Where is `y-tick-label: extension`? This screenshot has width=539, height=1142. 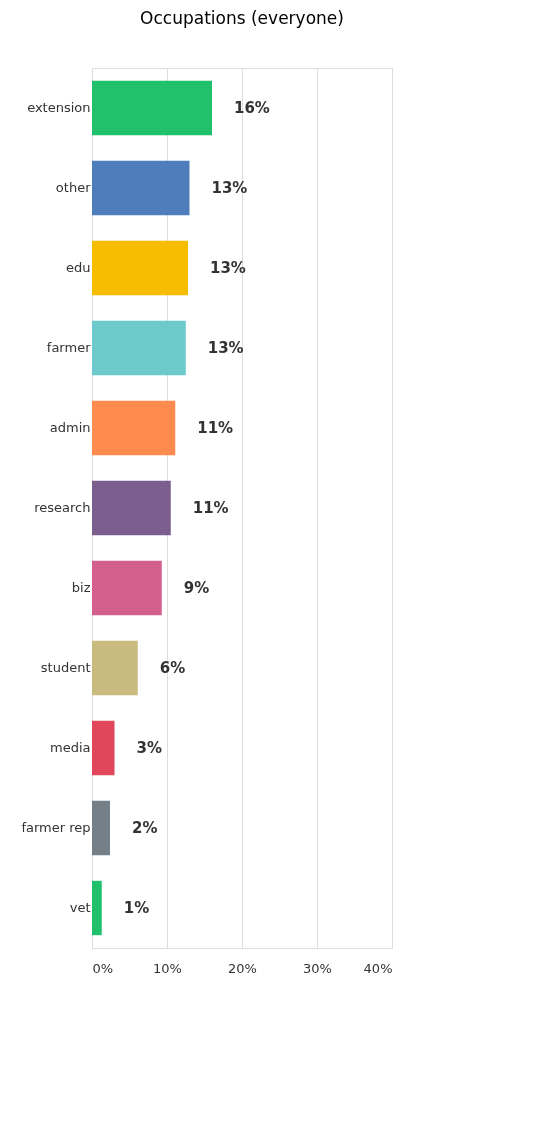
y-tick-label: extension is located at coordinates (59, 107).